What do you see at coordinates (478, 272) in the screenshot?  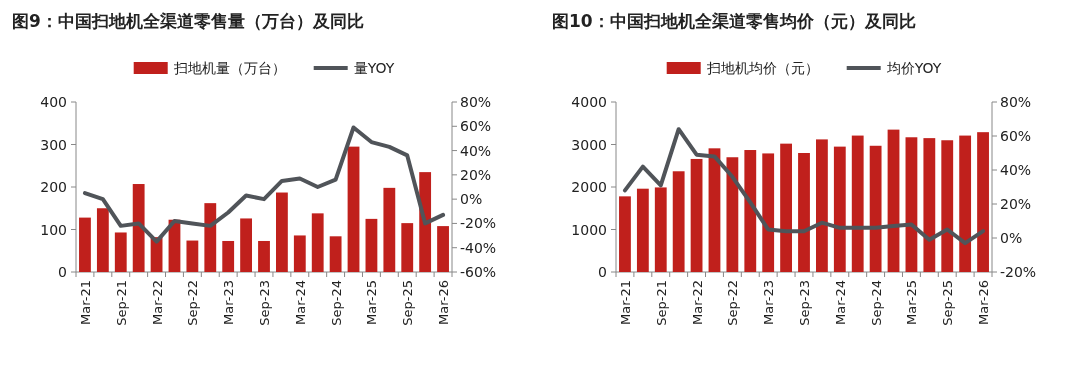 I see `y2-tick-label: -60%` at bounding box center [478, 272].